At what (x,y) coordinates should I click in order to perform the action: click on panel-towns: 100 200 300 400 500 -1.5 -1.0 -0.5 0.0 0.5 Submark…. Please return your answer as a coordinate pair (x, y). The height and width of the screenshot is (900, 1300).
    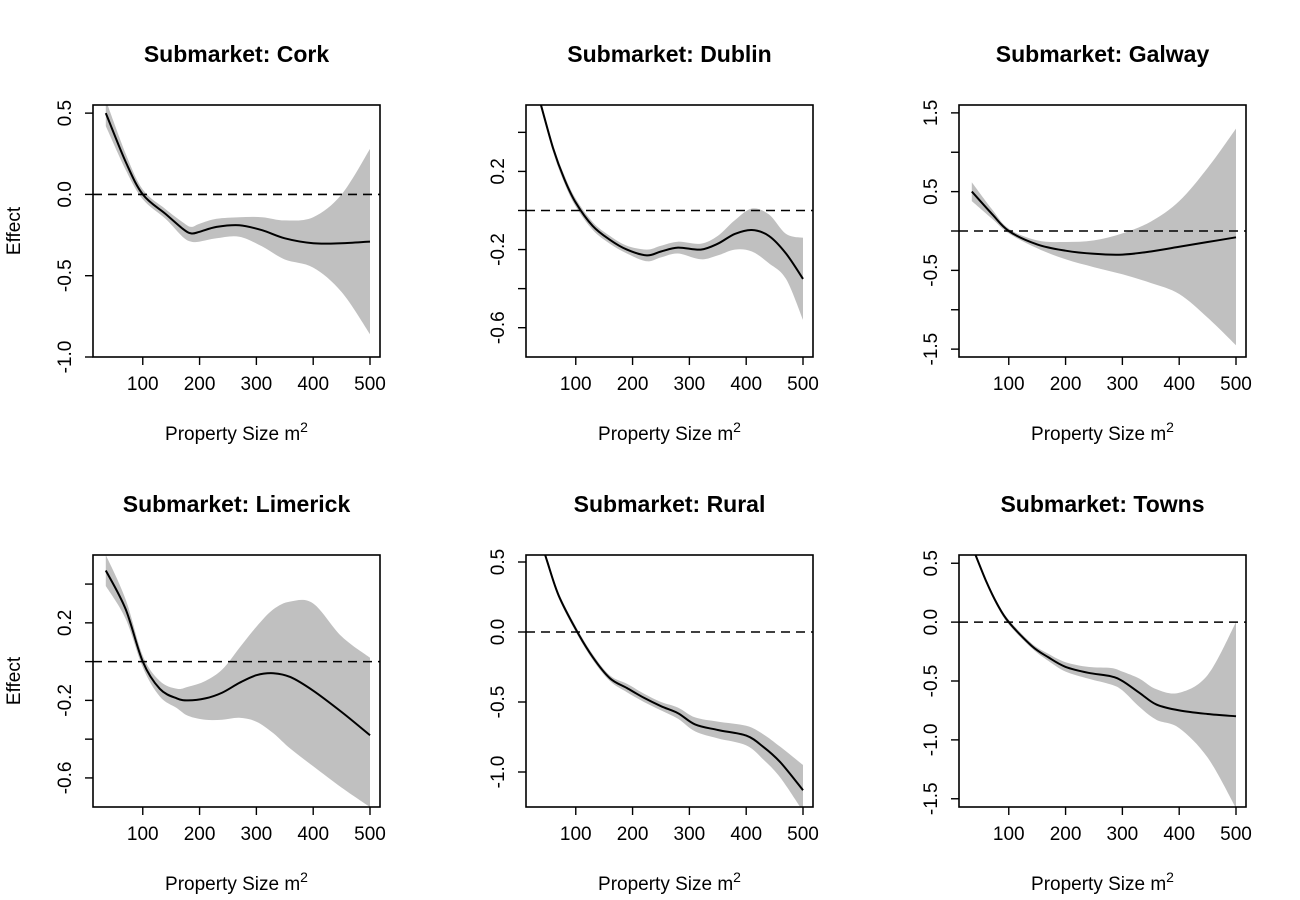
    Looking at the image, I should click on (1086, 693).